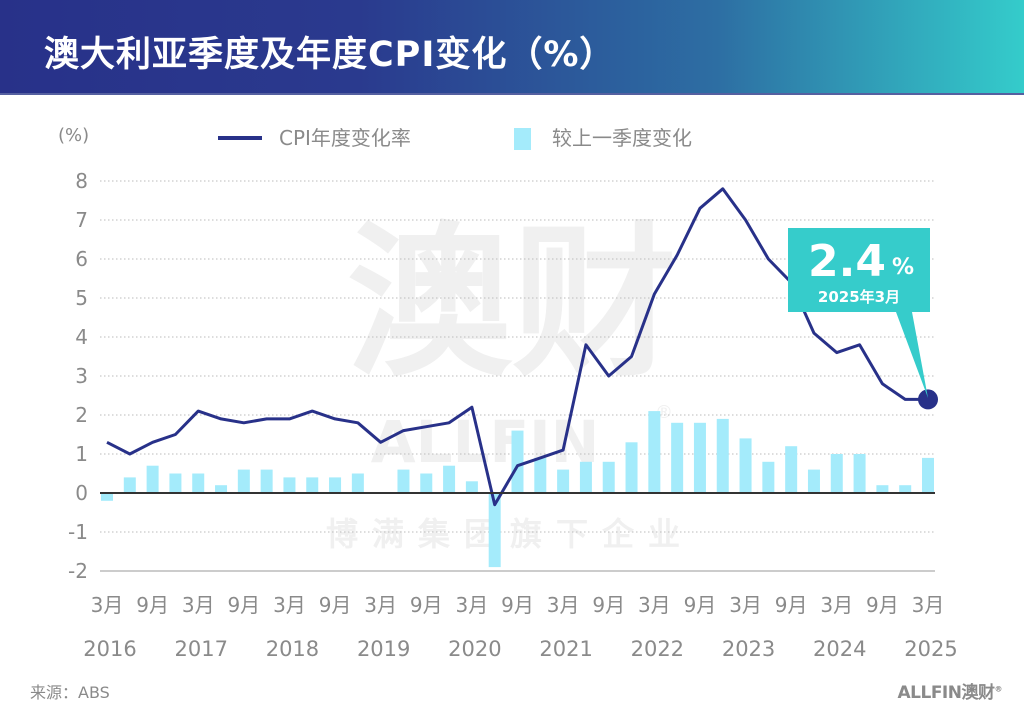 Image resolution: width=1024 pixels, height=727 pixels. I want to click on chart-title: 澳大利亚季度及年度CPI变化（%）, so click(330, 55).